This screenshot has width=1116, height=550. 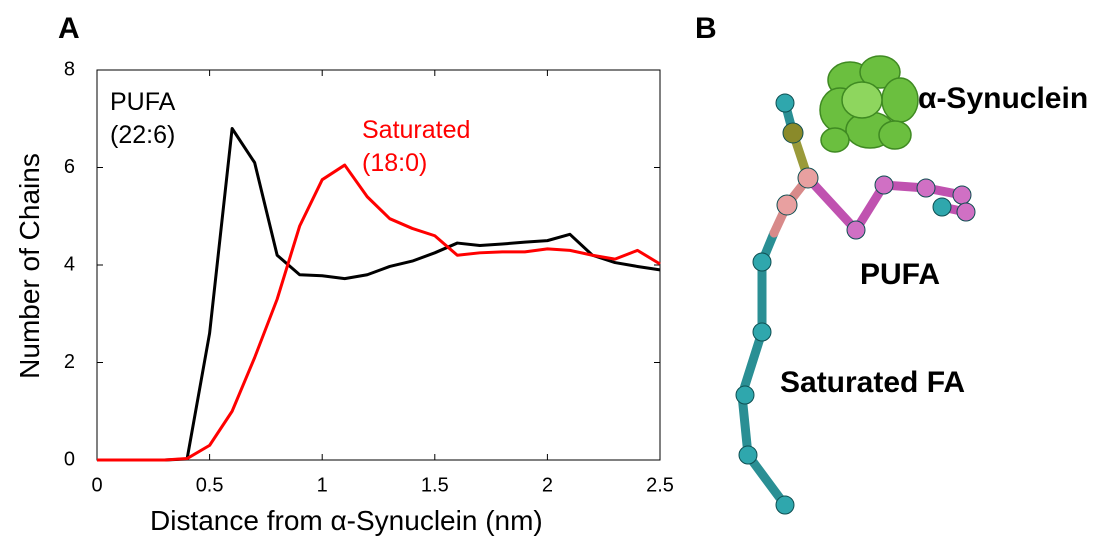 What do you see at coordinates (346, 520) in the screenshot?
I see `x-axis-label: Distance from α-Synuclein (nm)` at bounding box center [346, 520].